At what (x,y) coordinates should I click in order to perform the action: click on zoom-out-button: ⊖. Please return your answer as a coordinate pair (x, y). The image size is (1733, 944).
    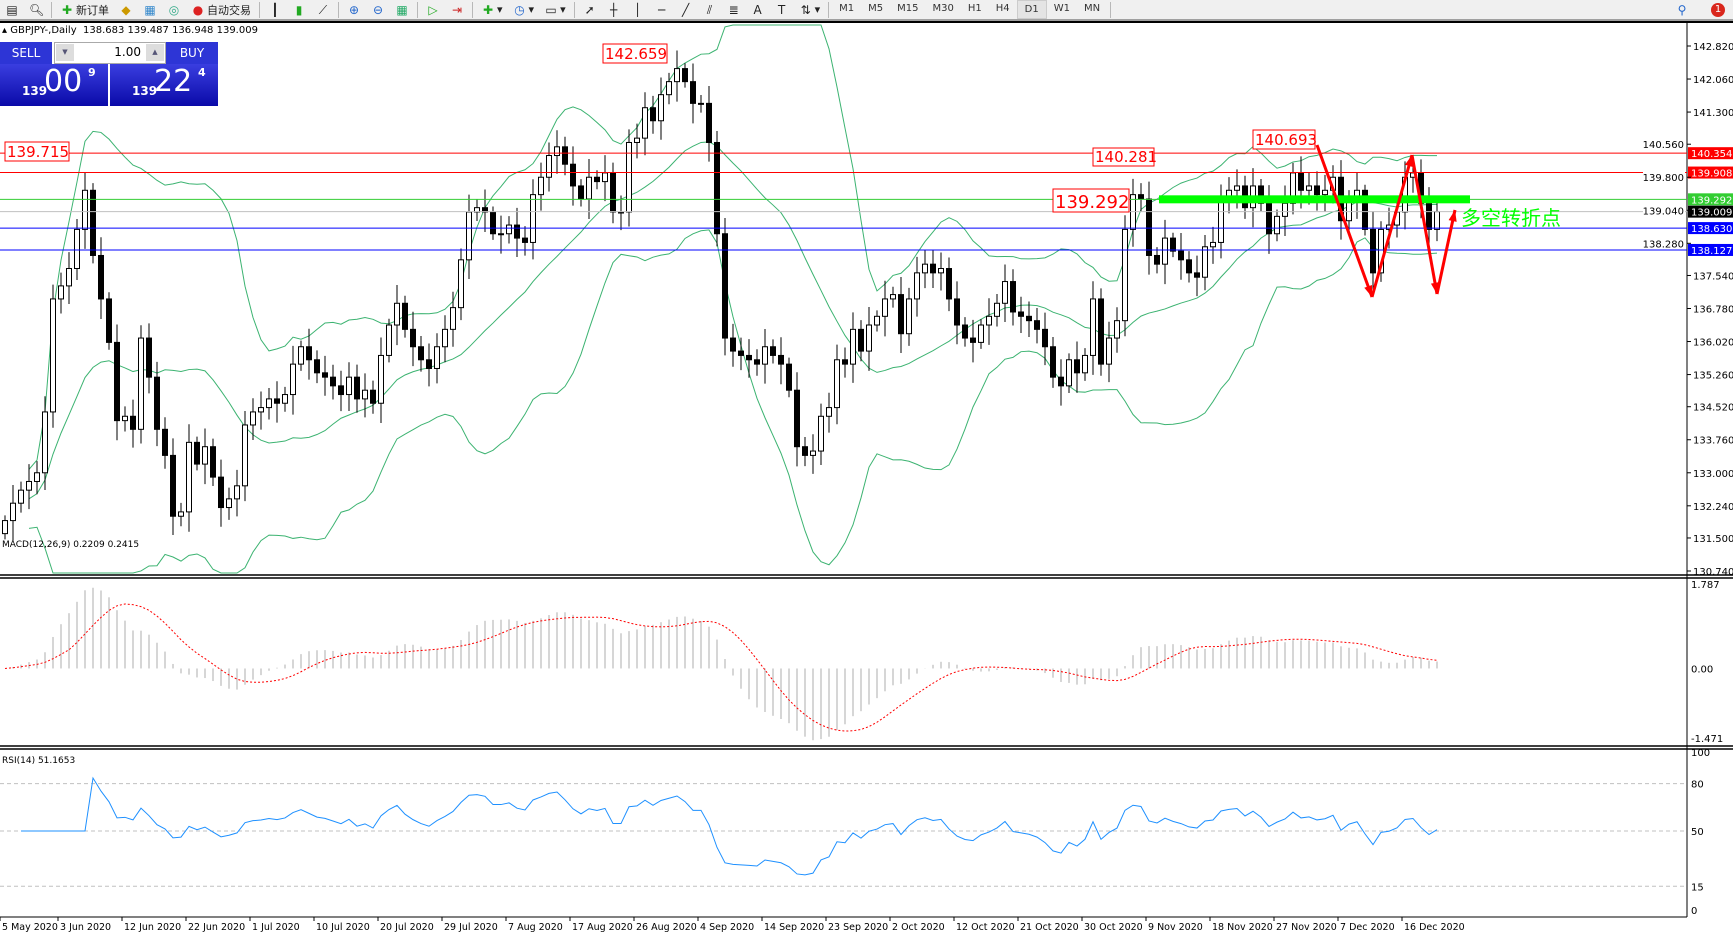
    Looking at the image, I should click on (378, 9).